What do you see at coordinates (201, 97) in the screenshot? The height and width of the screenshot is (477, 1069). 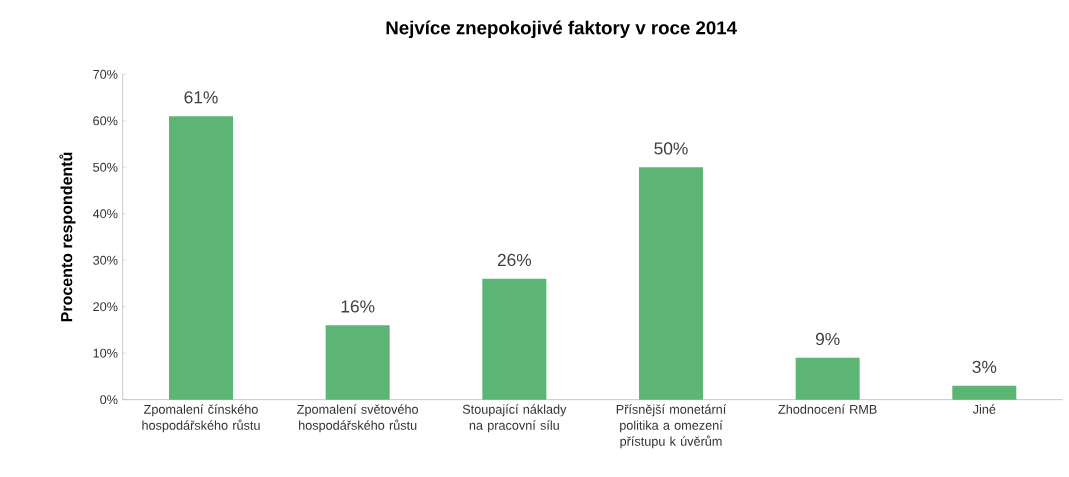 I see `data-label: 61%` at bounding box center [201, 97].